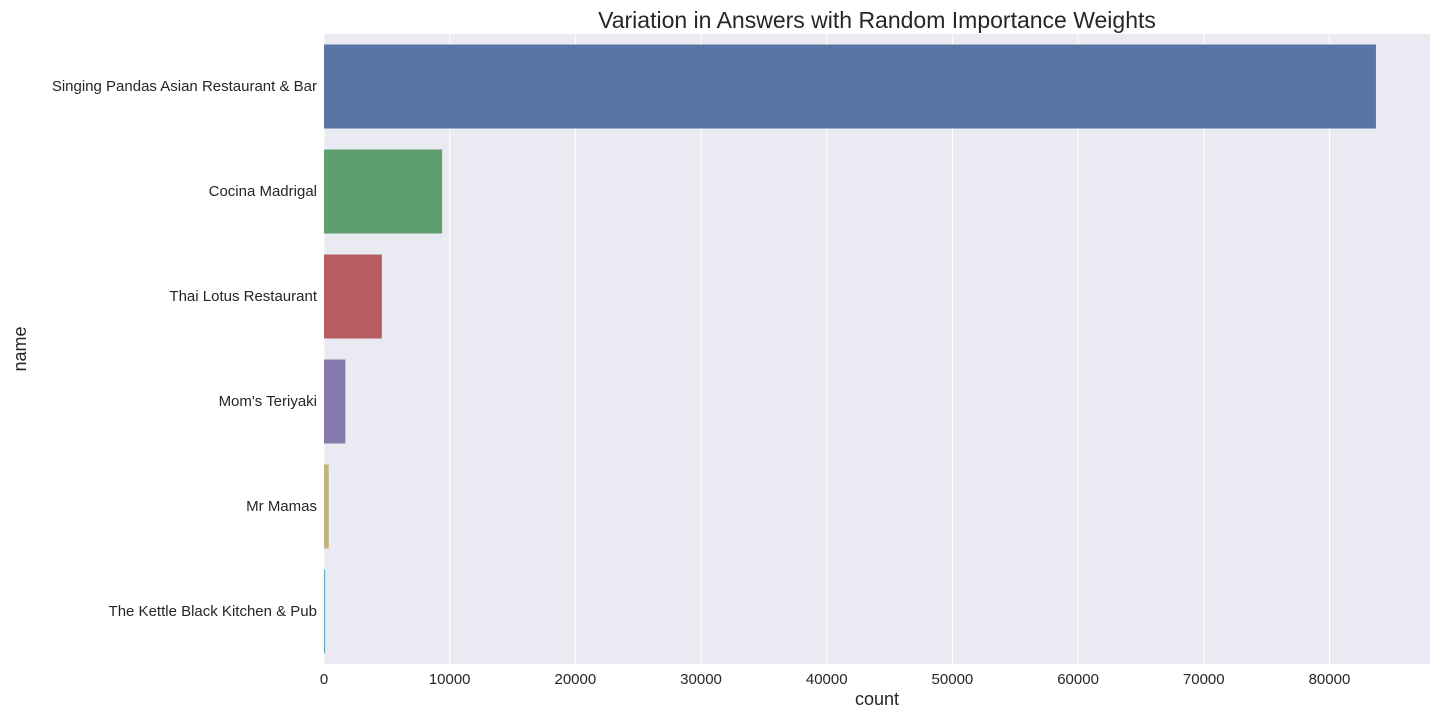  What do you see at coordinates (877, 699) in the screenshot?
I see `x-axis-label: count` at bounding box center [877, 699].